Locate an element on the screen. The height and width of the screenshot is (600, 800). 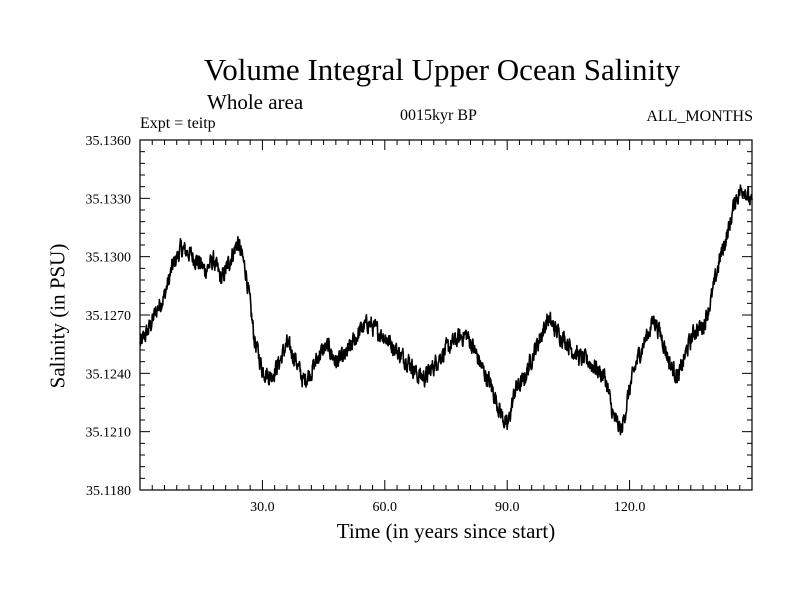
y-tick-label: 35.1300 is located at coordinates (109, 258).